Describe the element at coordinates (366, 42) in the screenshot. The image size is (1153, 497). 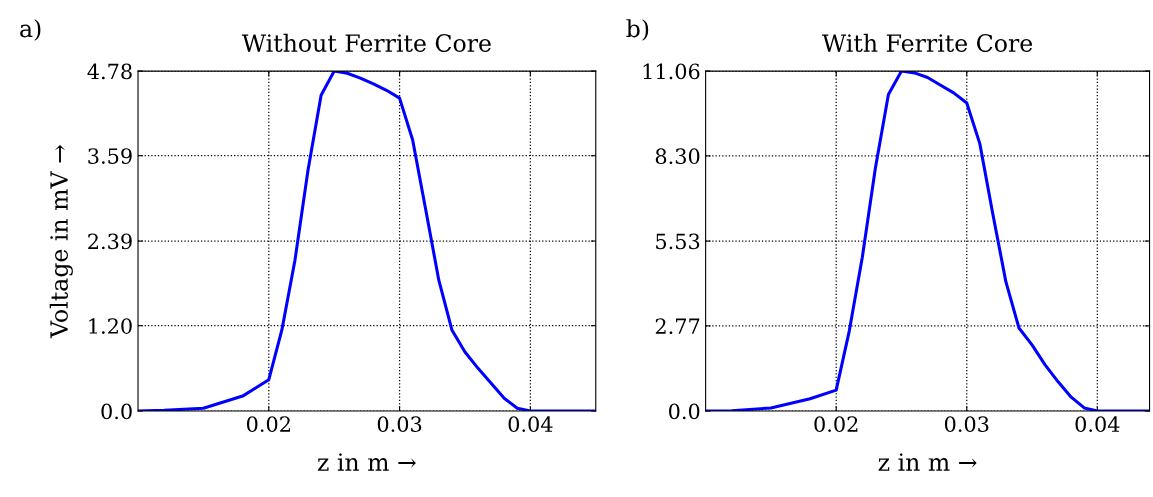
I see `chart-title: Without Ferrite Core` at that location.